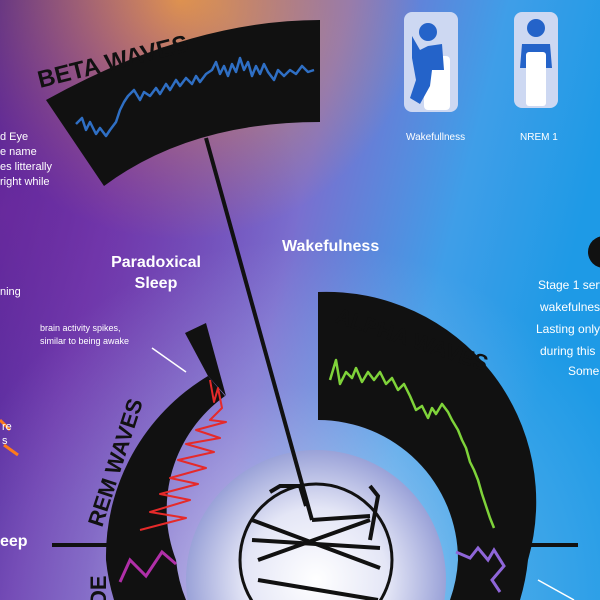 The image size is (600, 600). What do you see at coordinates (259, 329) in the screenshot?
I see `beta-pointer` at bounding box center [259, 329].